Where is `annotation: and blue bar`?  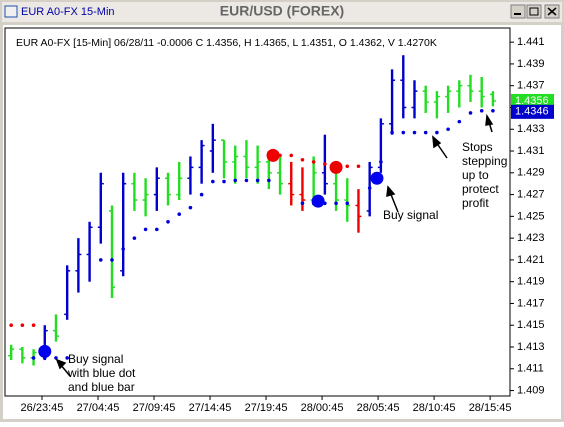 annotation: and blue bar is located at coordinates (101, 387).